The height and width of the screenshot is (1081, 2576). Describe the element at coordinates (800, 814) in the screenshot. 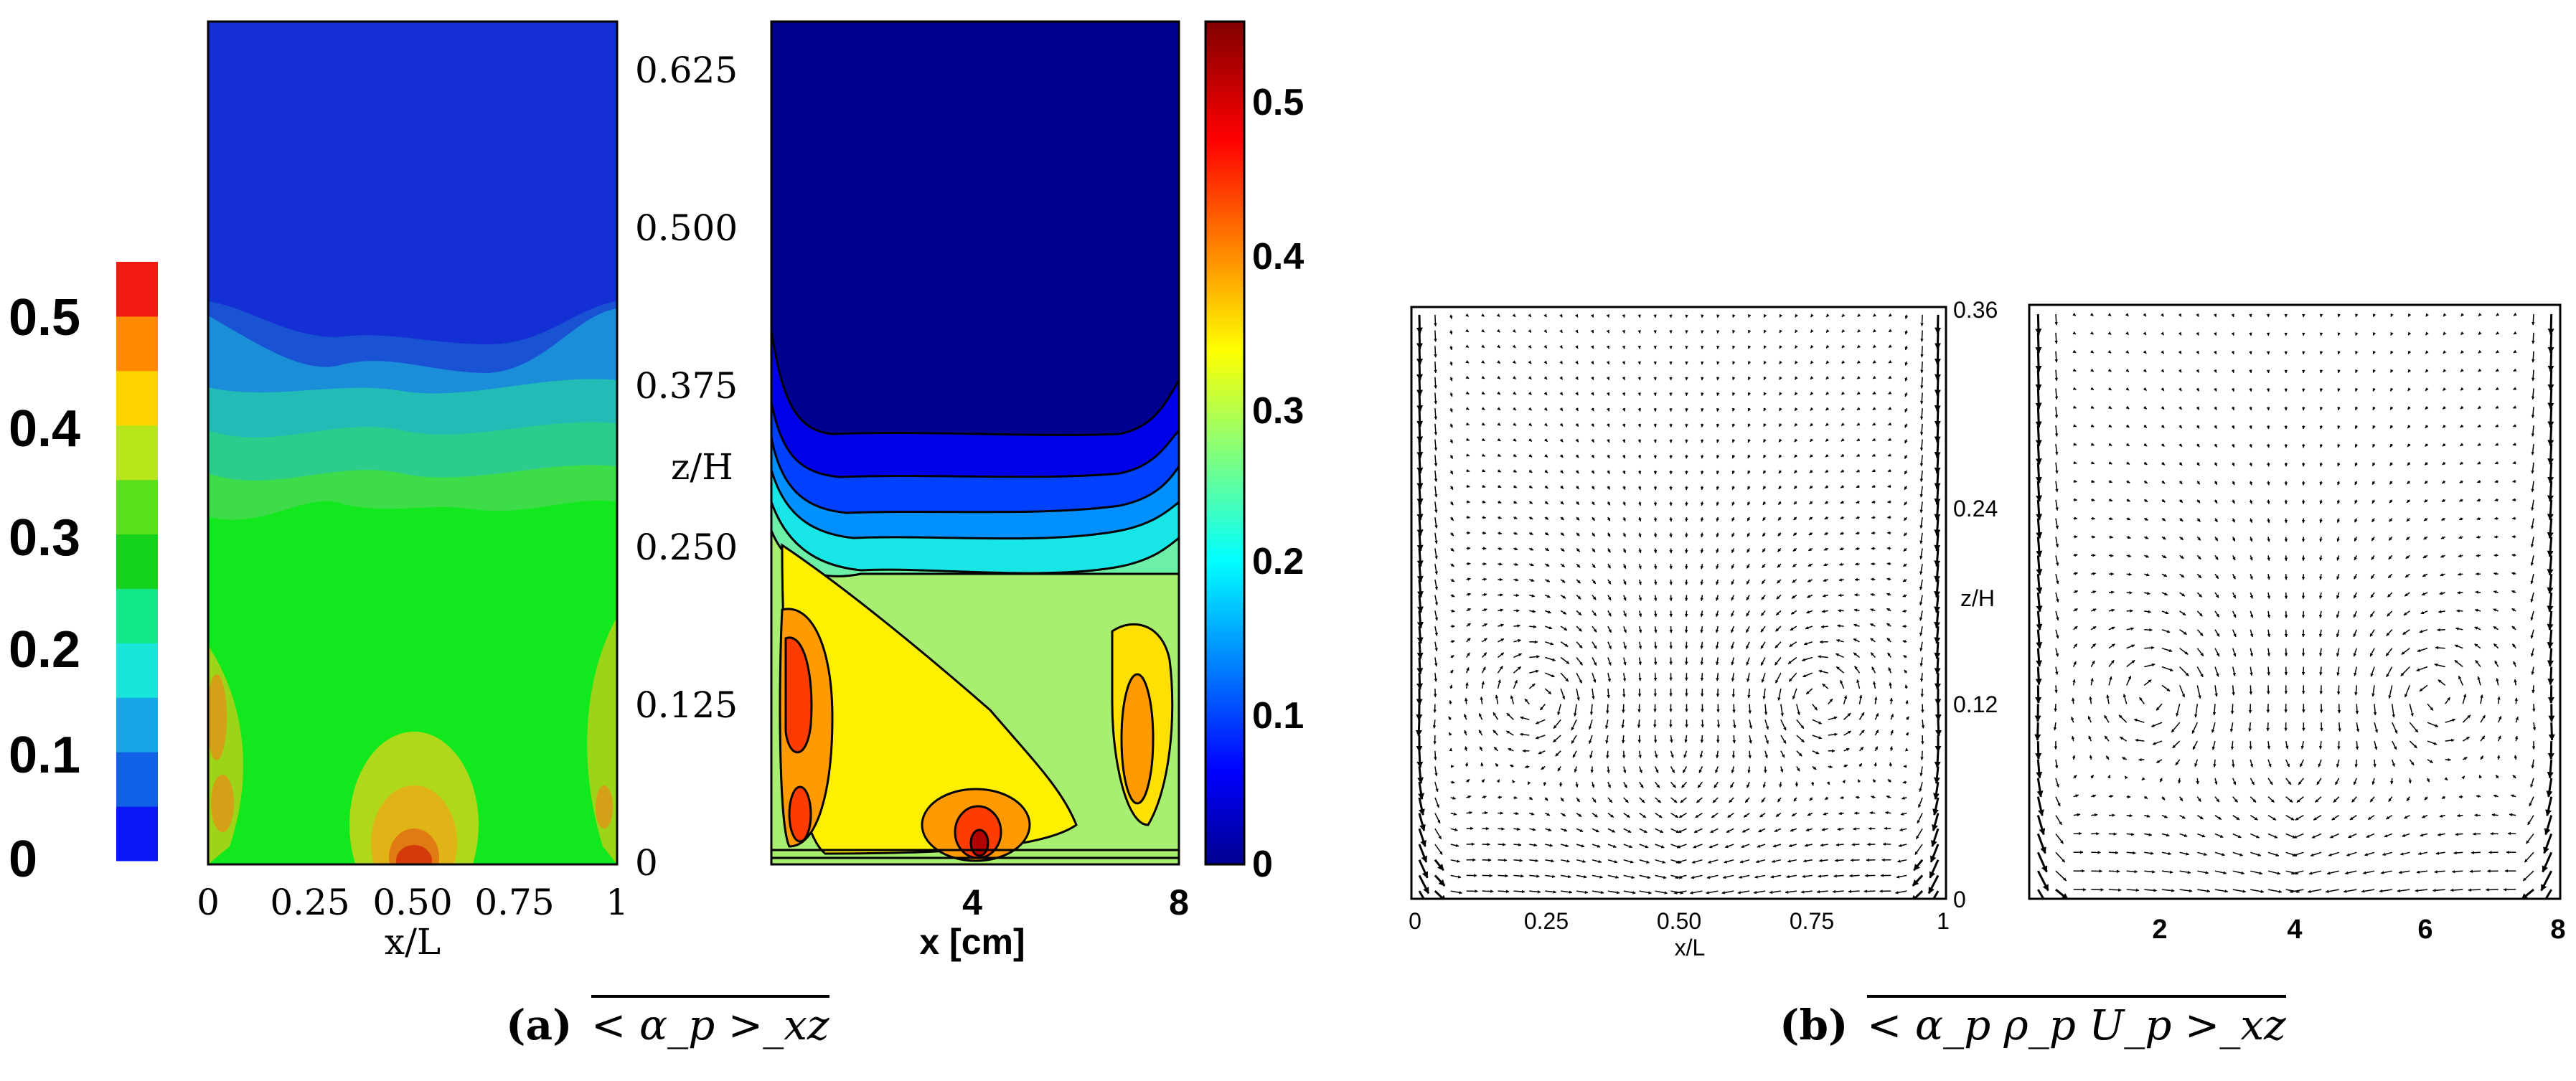

I see `contour-fill-red-left-b` at that location.